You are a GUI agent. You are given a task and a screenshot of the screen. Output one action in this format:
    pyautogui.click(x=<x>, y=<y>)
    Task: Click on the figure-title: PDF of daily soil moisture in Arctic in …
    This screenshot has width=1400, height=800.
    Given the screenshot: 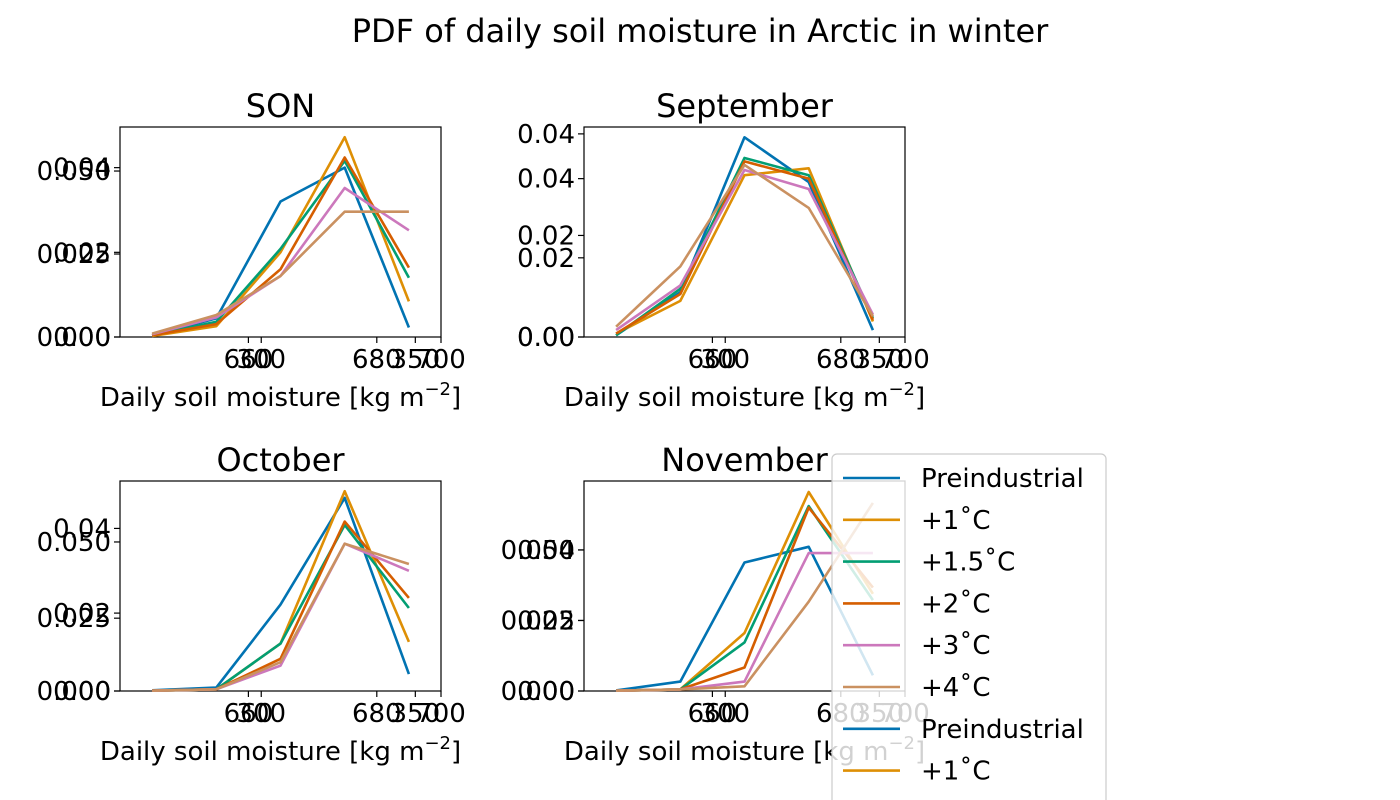 What is the action you would take?
    pyautogui.click(x=700, y=31)
    